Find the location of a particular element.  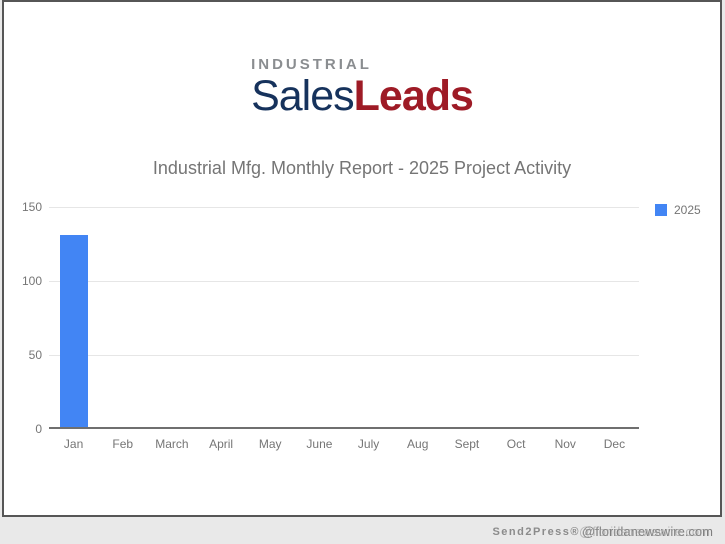

x-tick-label: Jan is located at coordinates (73, 444).